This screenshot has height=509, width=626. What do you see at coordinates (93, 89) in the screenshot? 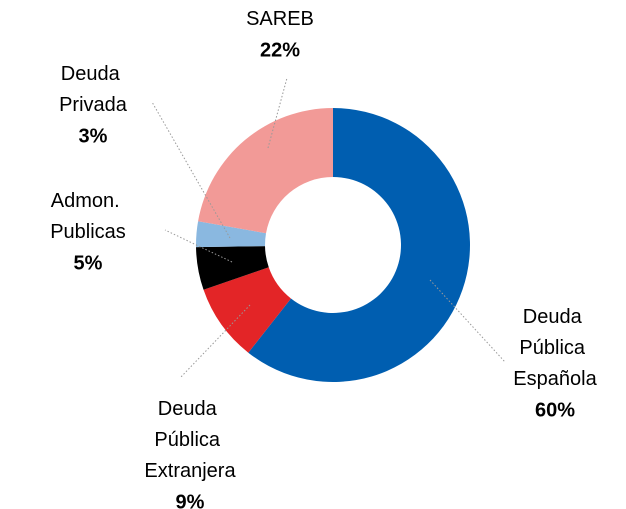
I see `slice-label: Deuda Privada` at bounding box center [93, 89].